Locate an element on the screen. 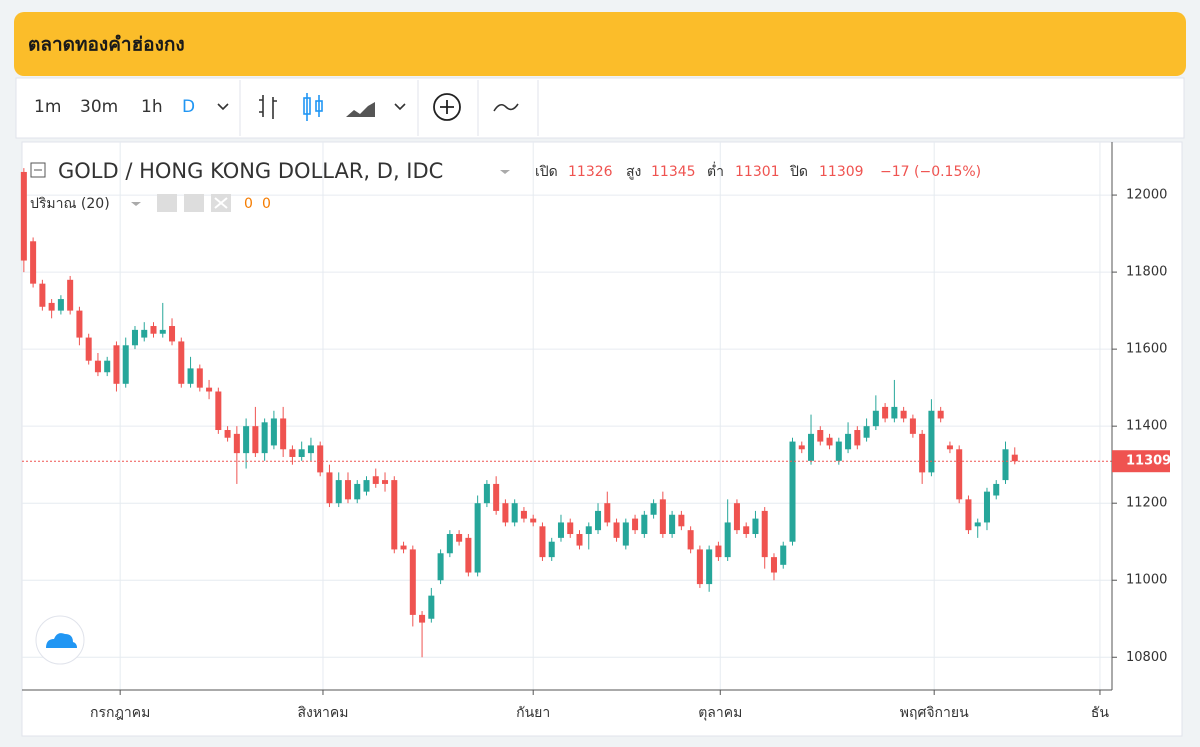 This screenshot has width=1200, height=747. ohlc-label: ปิด is located at coordinates (799, 172).